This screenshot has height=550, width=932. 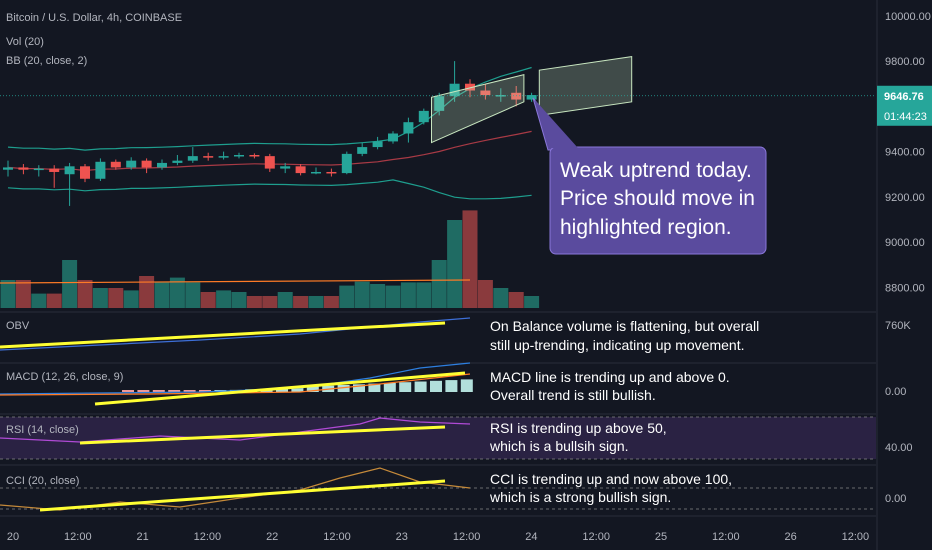 What do you see at coordinates (42, 481) in the screenshot?
I see `cci-indicator-label: CCI (20, close)` at bounding box center [42, 481].